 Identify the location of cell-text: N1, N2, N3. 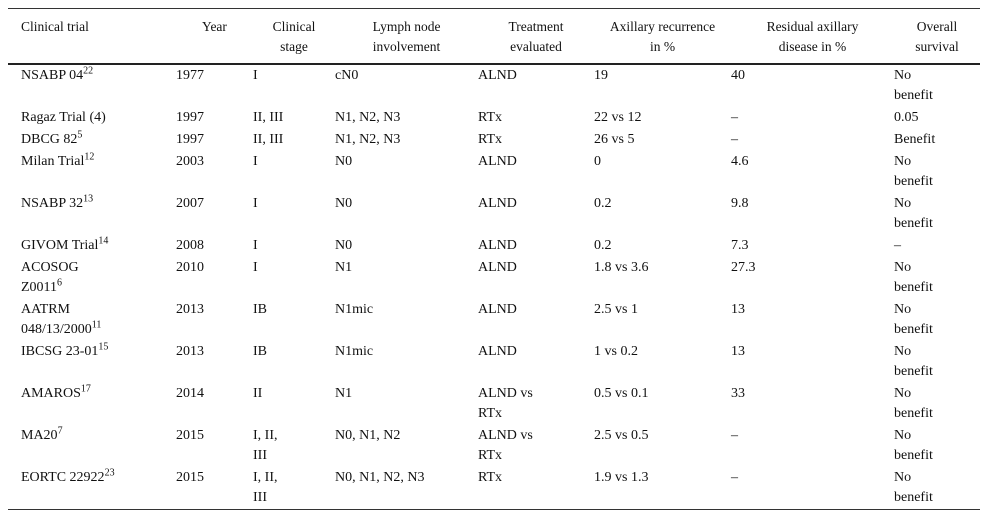
(368, 139).